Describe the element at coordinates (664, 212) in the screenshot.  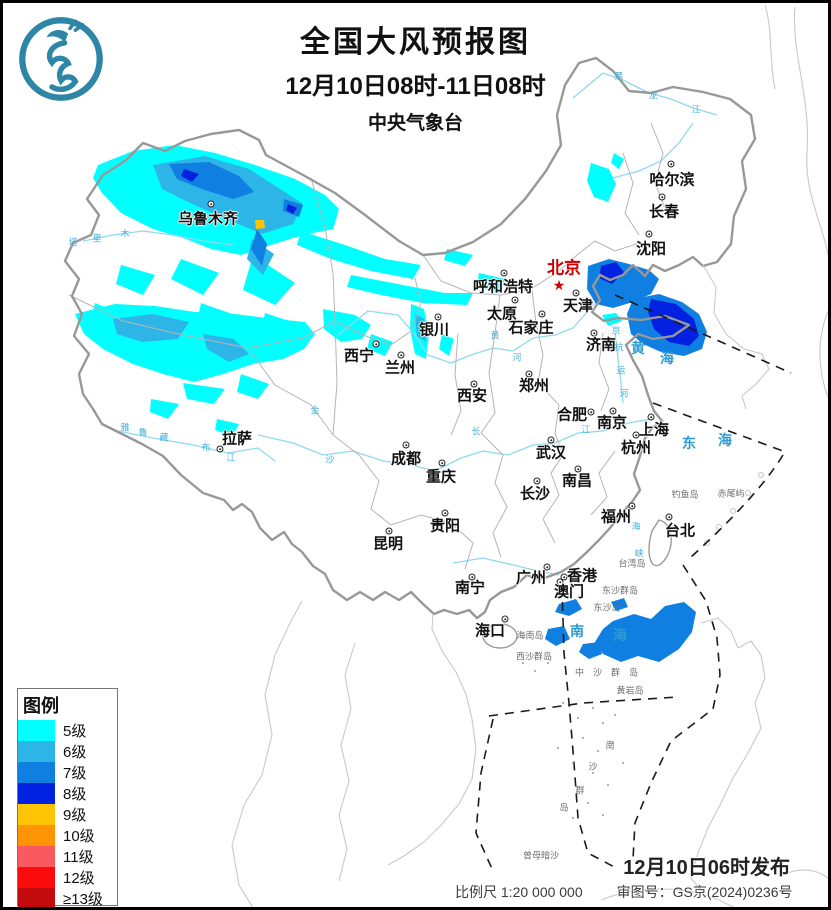
I see `city-label: 长春` at that location.